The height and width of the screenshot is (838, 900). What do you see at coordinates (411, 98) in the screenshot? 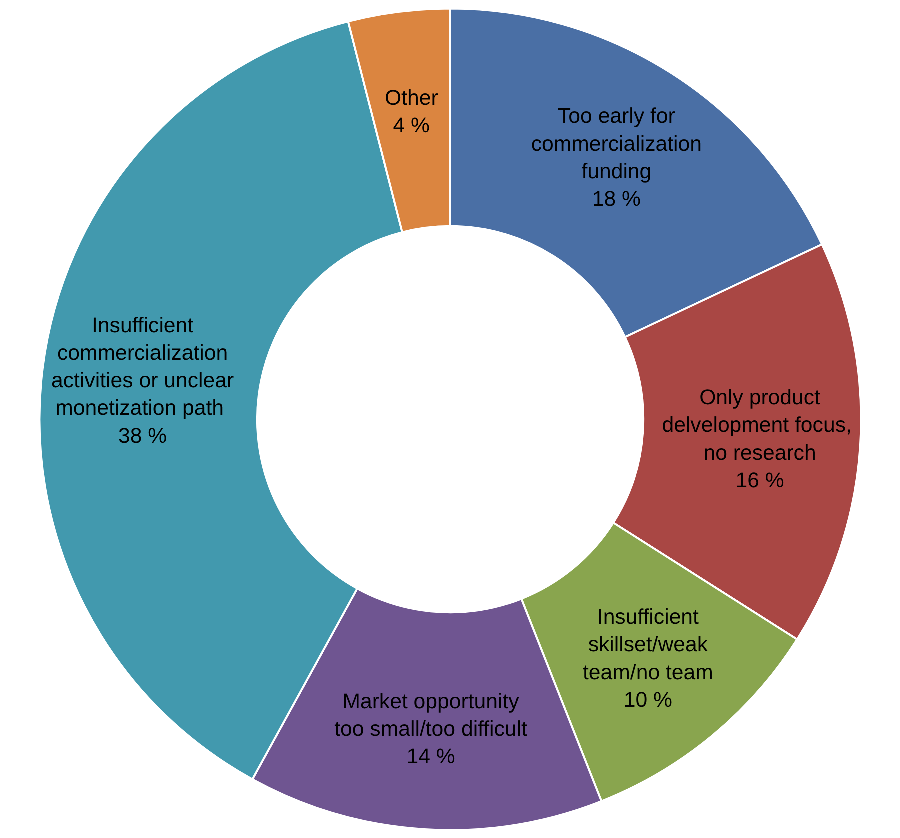
I see `slice-label: Other` at bounding box center [411, 98].